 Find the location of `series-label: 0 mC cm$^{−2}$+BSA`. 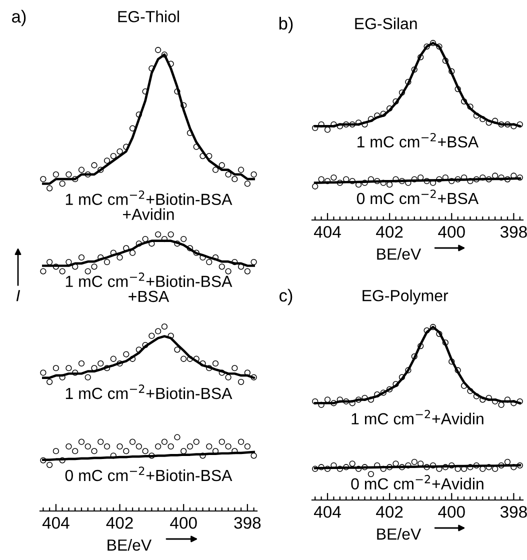

series-label: 0 mC cm$^{−2}$+BSA is located at coordinates (417, 197).